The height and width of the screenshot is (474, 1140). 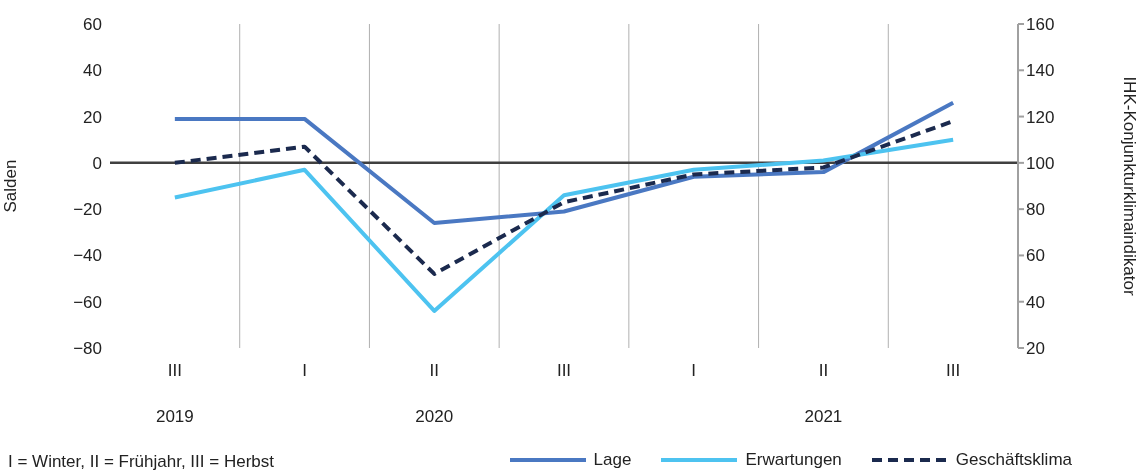 What do you see at coordinates (174, 393) in the screenshot?
I see `category-label: III 2019` at bounding box center [174, 393].